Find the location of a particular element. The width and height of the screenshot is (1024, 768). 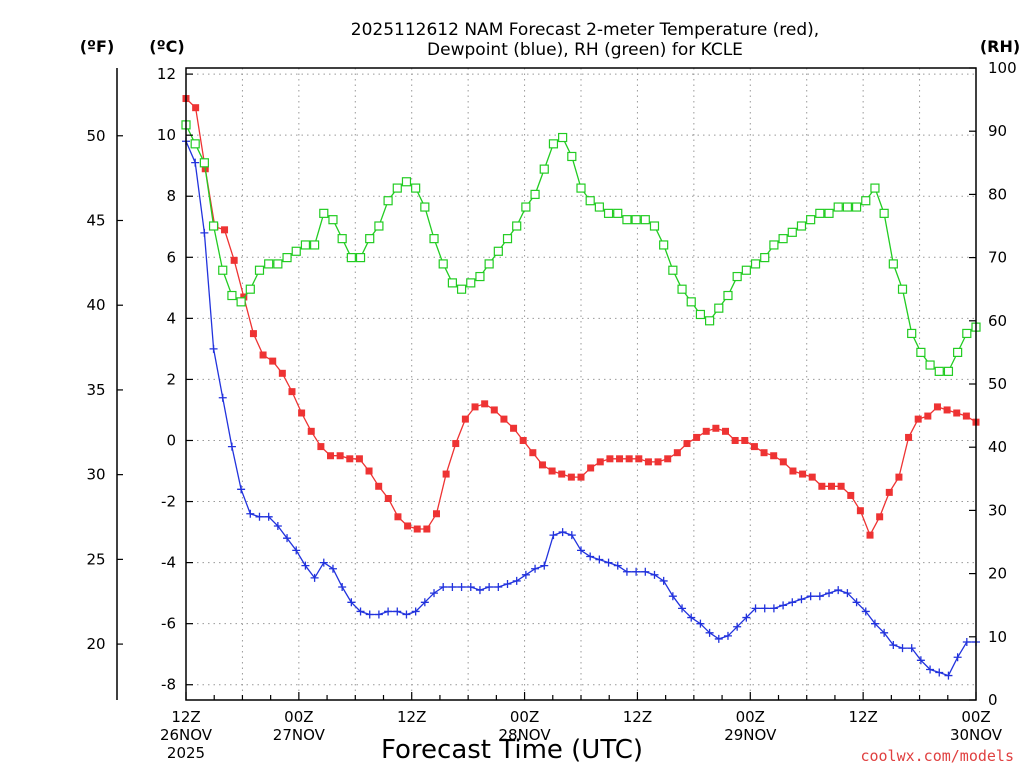

y-tick-label-rh: 40 is located at coordinates (997, 447).